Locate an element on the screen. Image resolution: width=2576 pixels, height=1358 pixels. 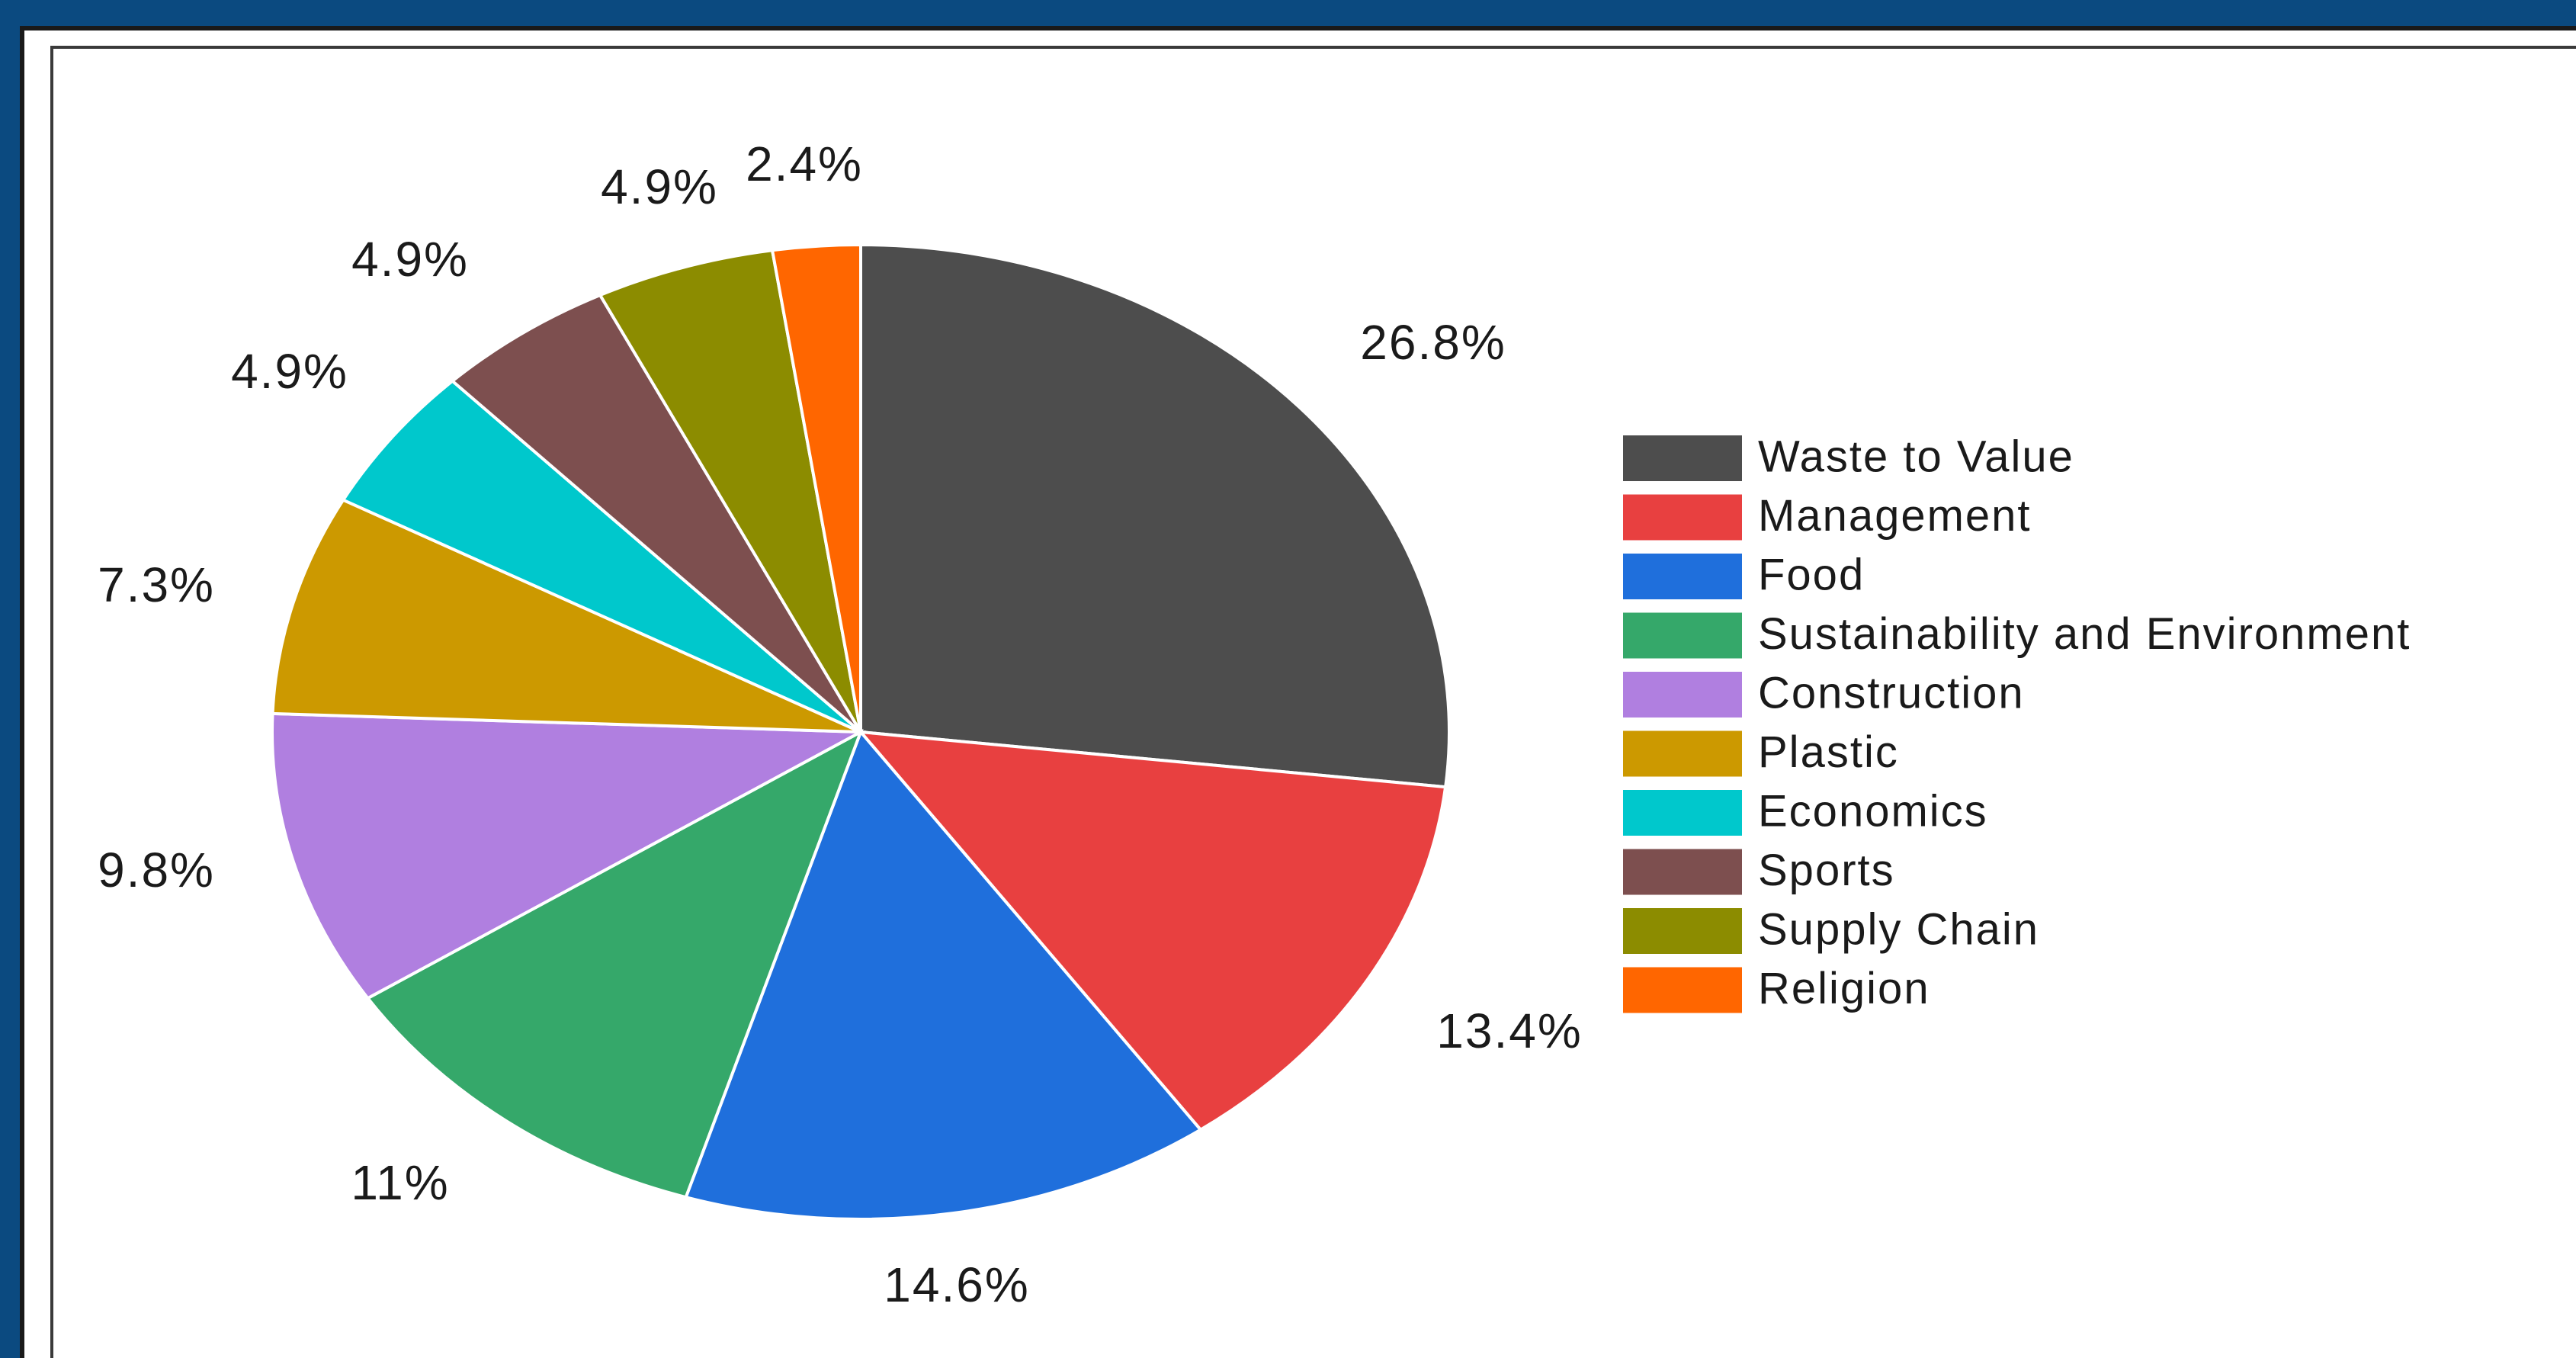
pie-slice-plastic is located at coordinates (566, 616).